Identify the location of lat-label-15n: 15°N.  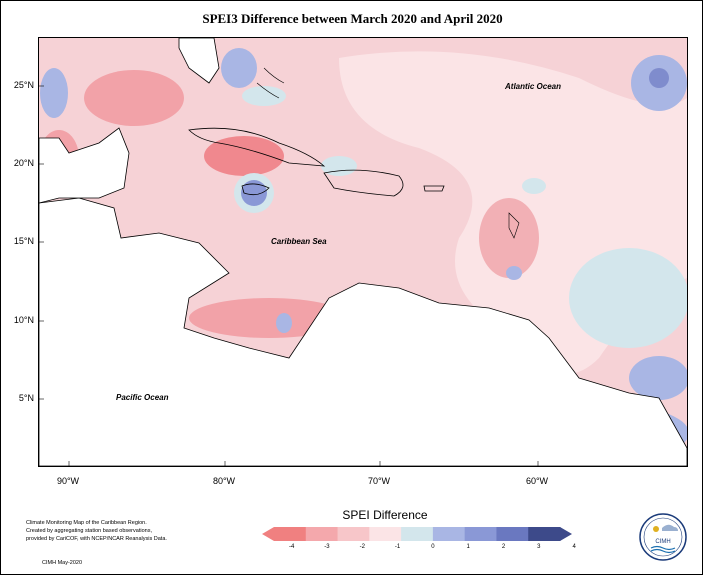
(23, 241).